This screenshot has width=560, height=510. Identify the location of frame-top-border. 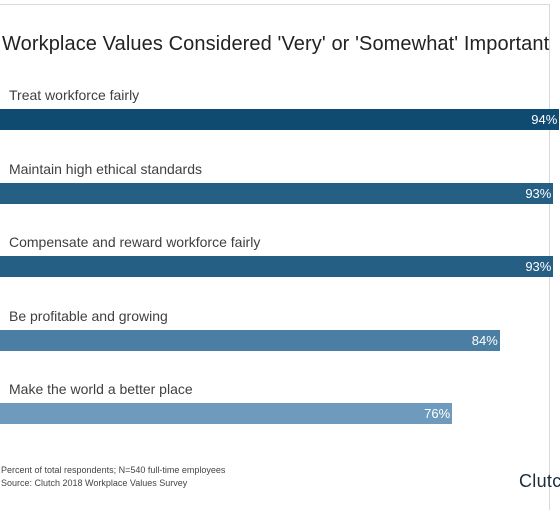
(274, 4).